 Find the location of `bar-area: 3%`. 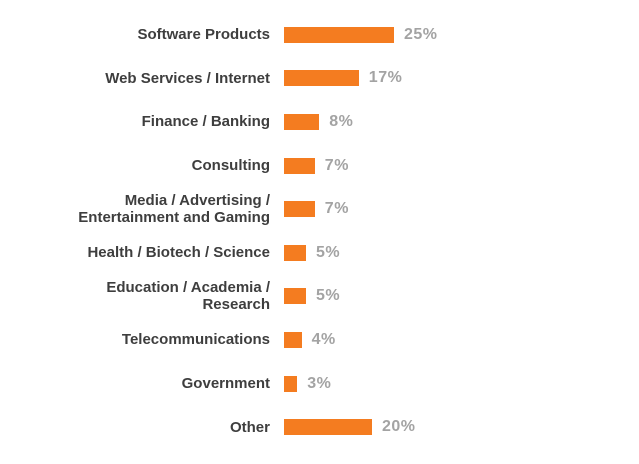

bar-area: 3% is located at coordinates (307, 384).